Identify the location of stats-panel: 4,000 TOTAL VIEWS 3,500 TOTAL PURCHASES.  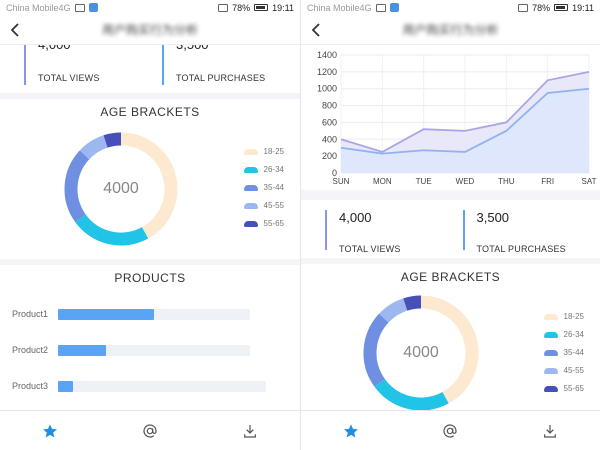
(450, 229).